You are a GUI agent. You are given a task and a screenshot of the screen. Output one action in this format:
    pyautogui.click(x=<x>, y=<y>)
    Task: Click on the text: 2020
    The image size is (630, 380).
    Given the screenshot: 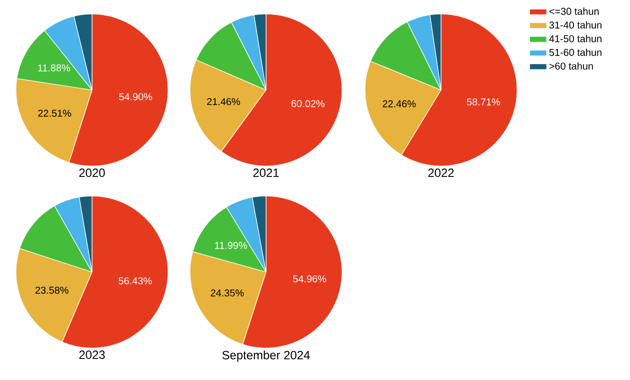 What is the action you would take?
    pyautogui.click(x=92, y=172)
    